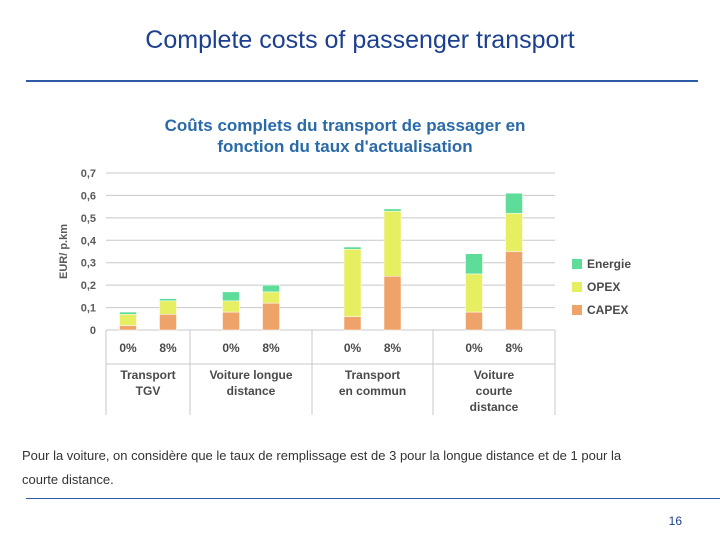  Describe the element at coordinates (88, 264) in the screenshot. I see `y-tick-label: 0,3` at that location.